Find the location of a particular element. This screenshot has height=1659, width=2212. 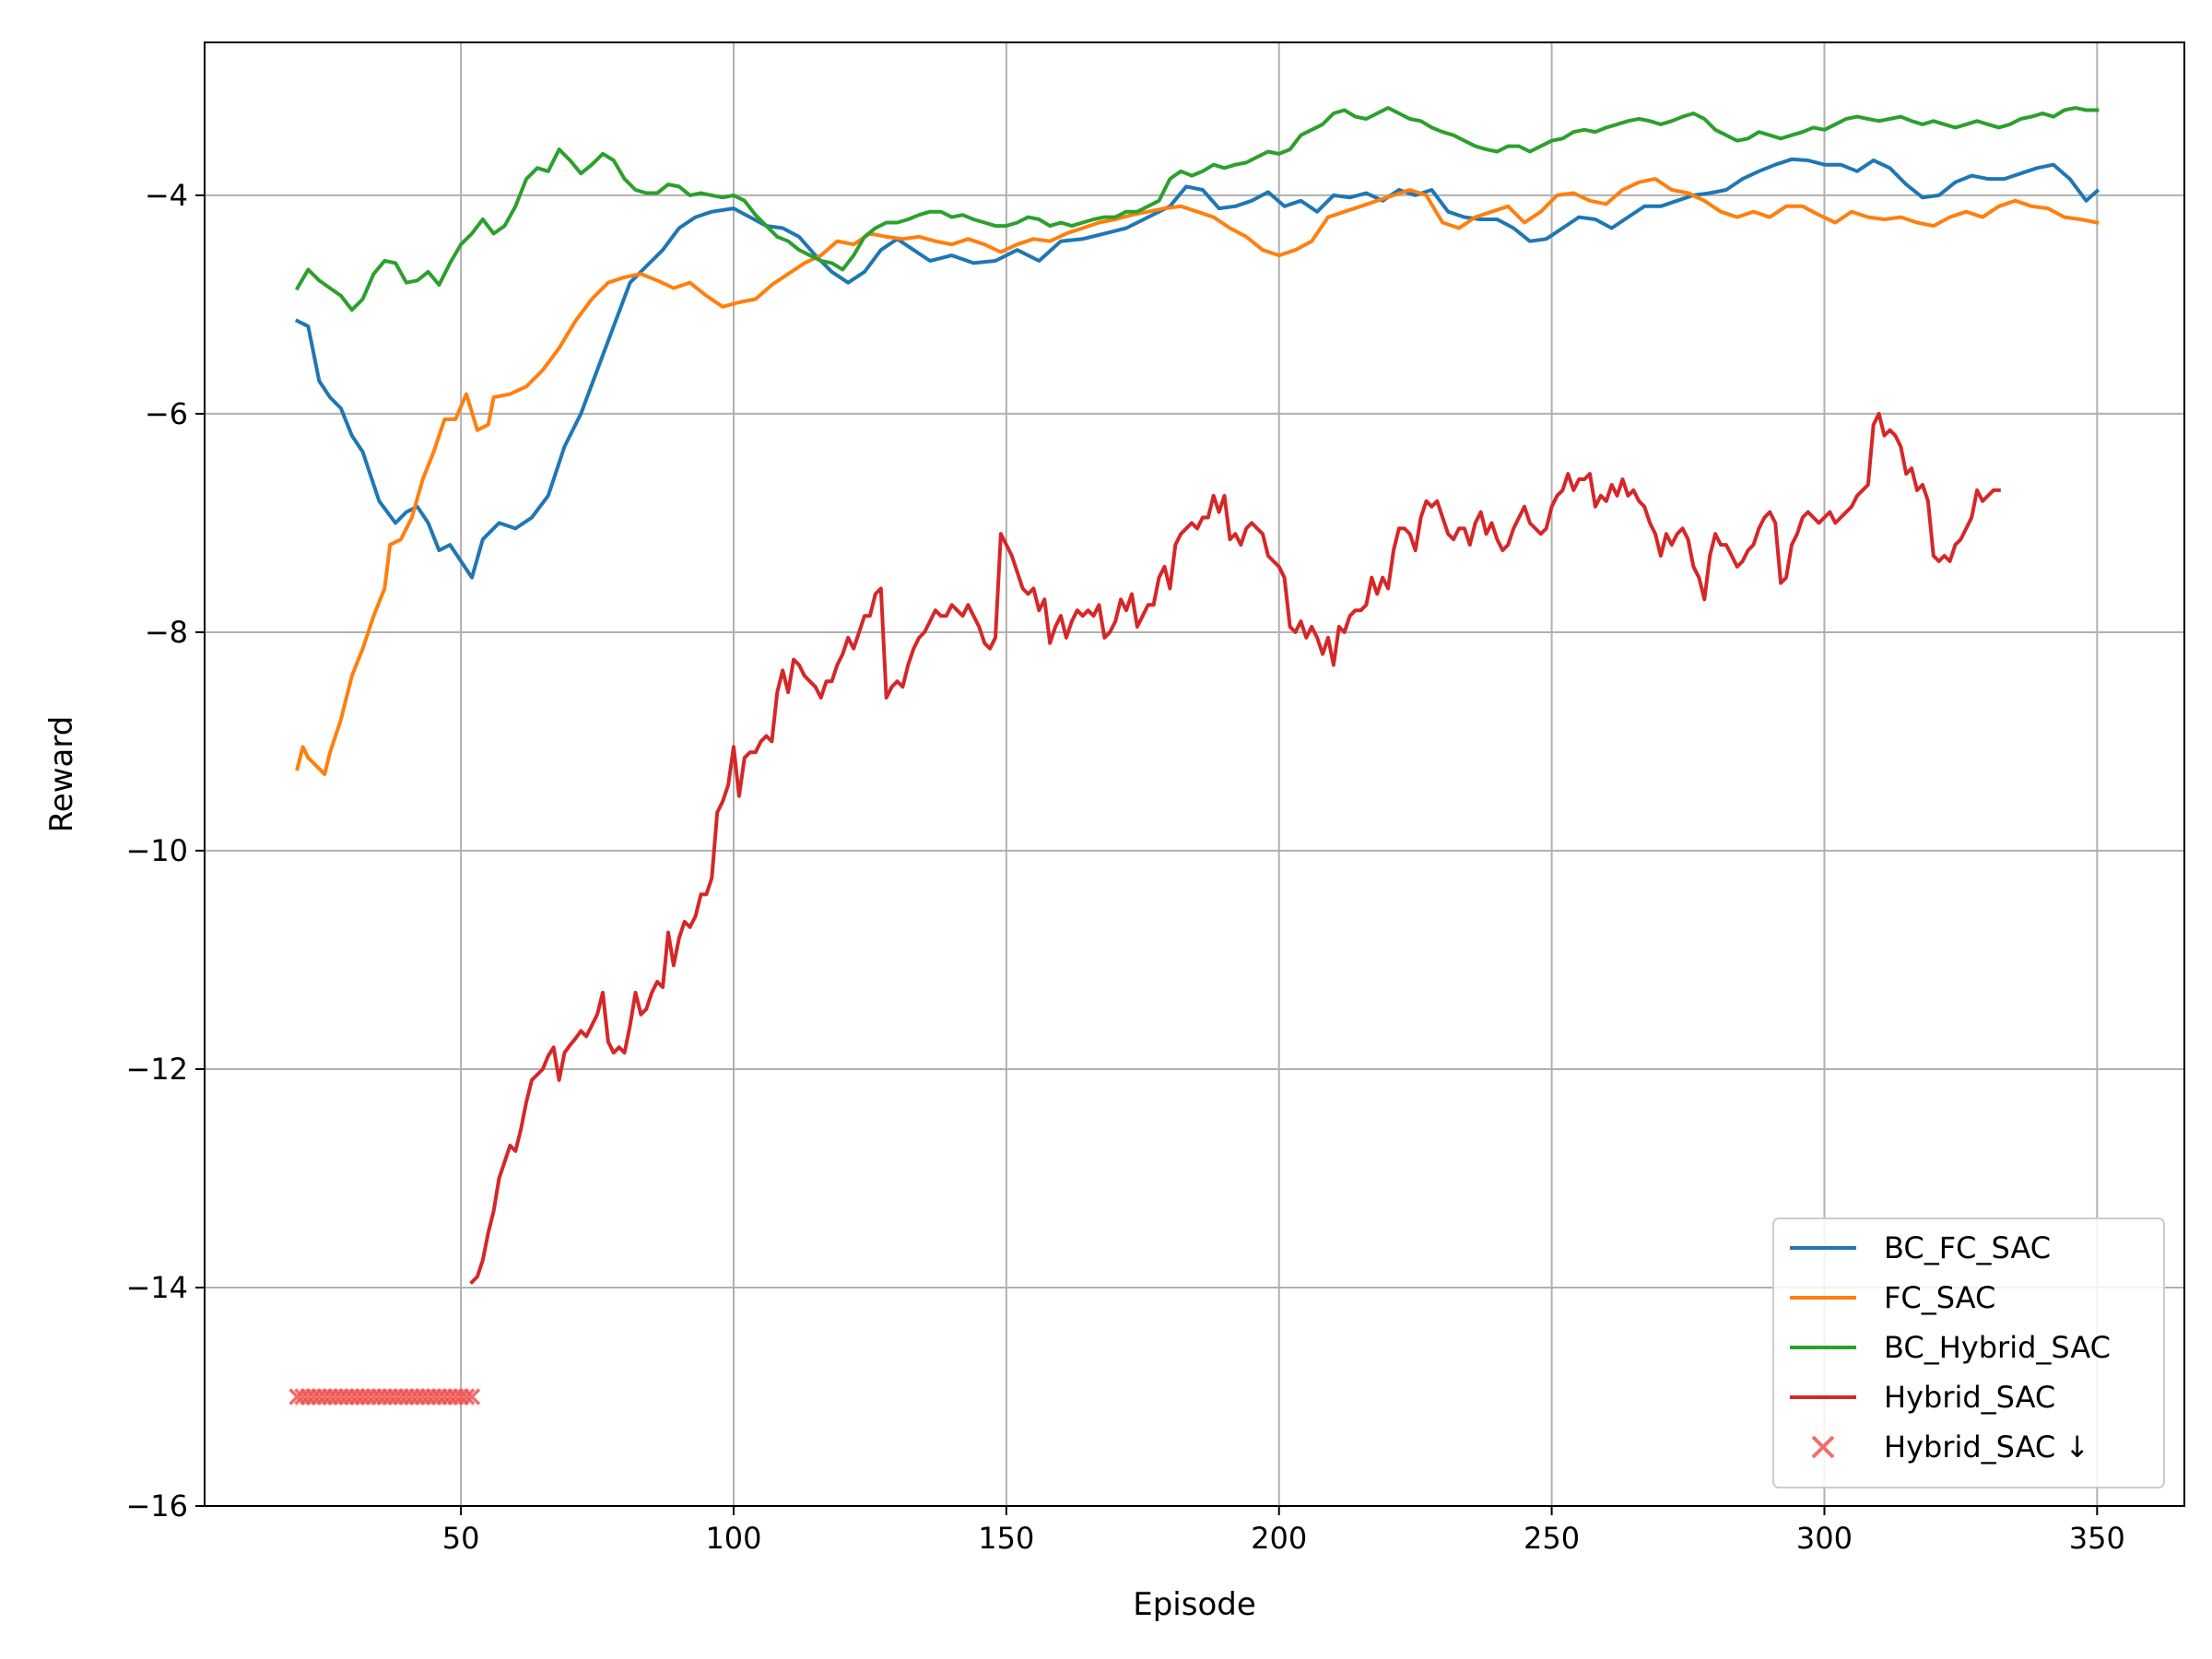

legend-label: BC_Hybrid_SAC is located at coordinates (1997, 1347).